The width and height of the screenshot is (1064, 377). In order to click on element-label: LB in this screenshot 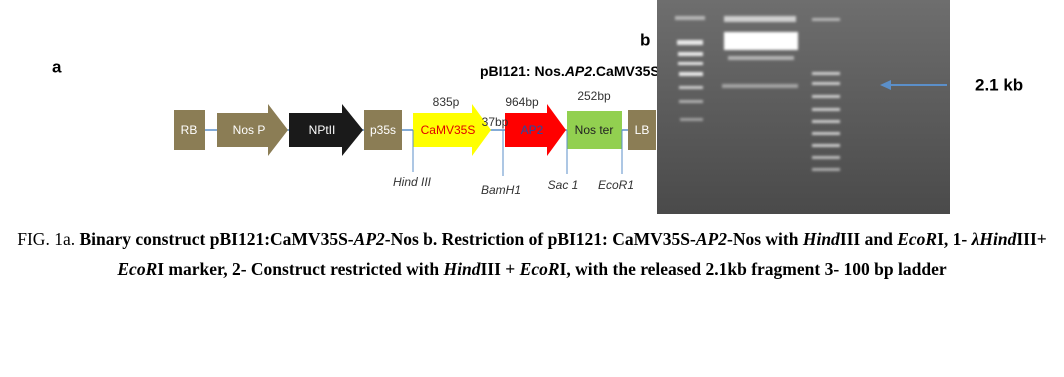, I will do `click(642, 130)`.